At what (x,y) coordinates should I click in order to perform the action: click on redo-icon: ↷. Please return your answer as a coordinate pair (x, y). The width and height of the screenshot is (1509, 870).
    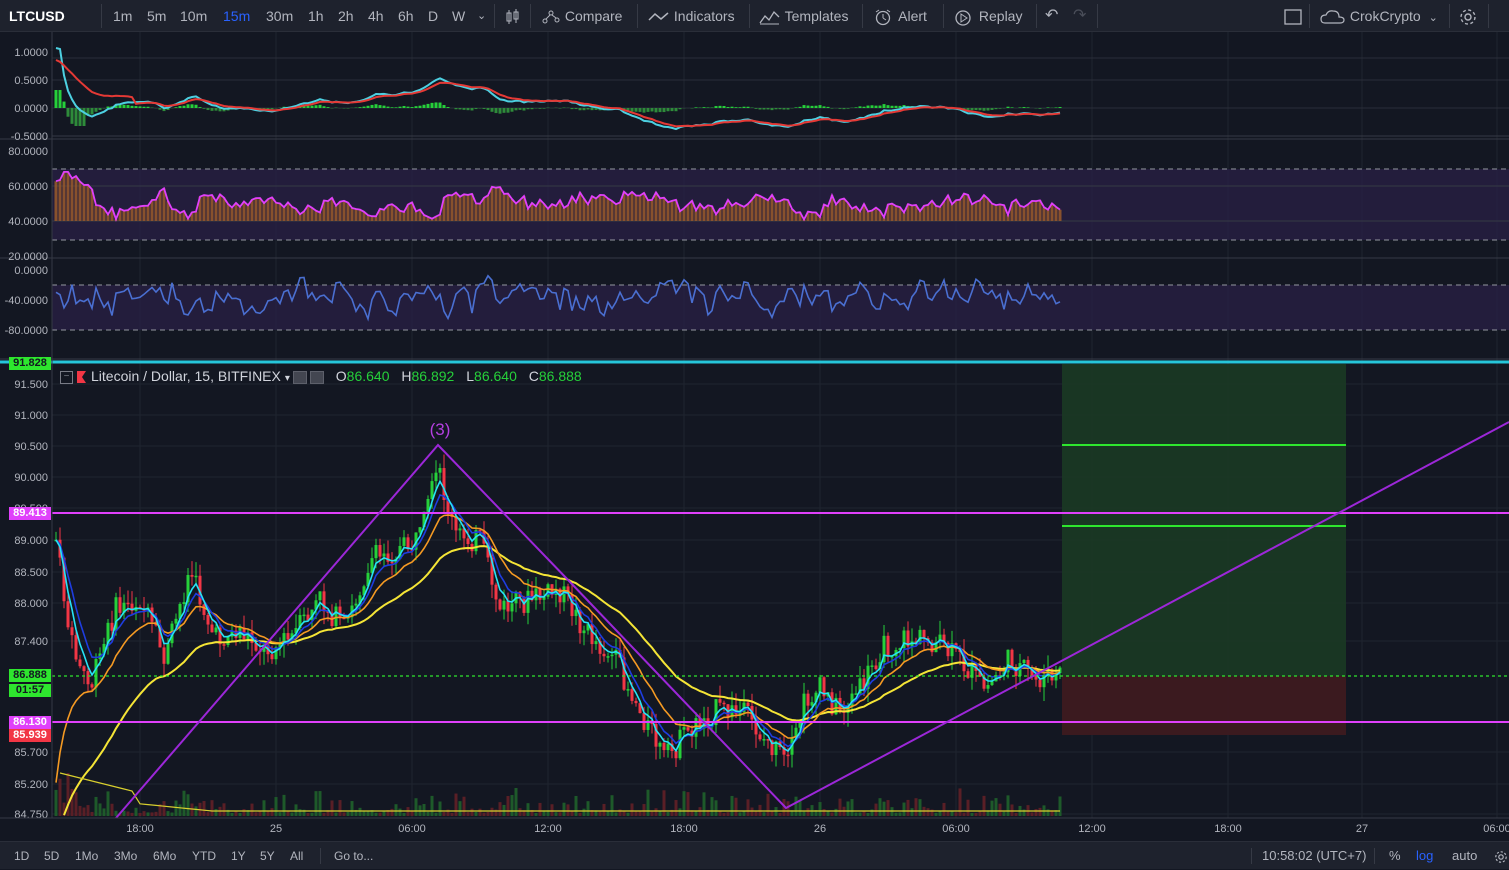
    Looking at the image, I should click on (1079, 16).